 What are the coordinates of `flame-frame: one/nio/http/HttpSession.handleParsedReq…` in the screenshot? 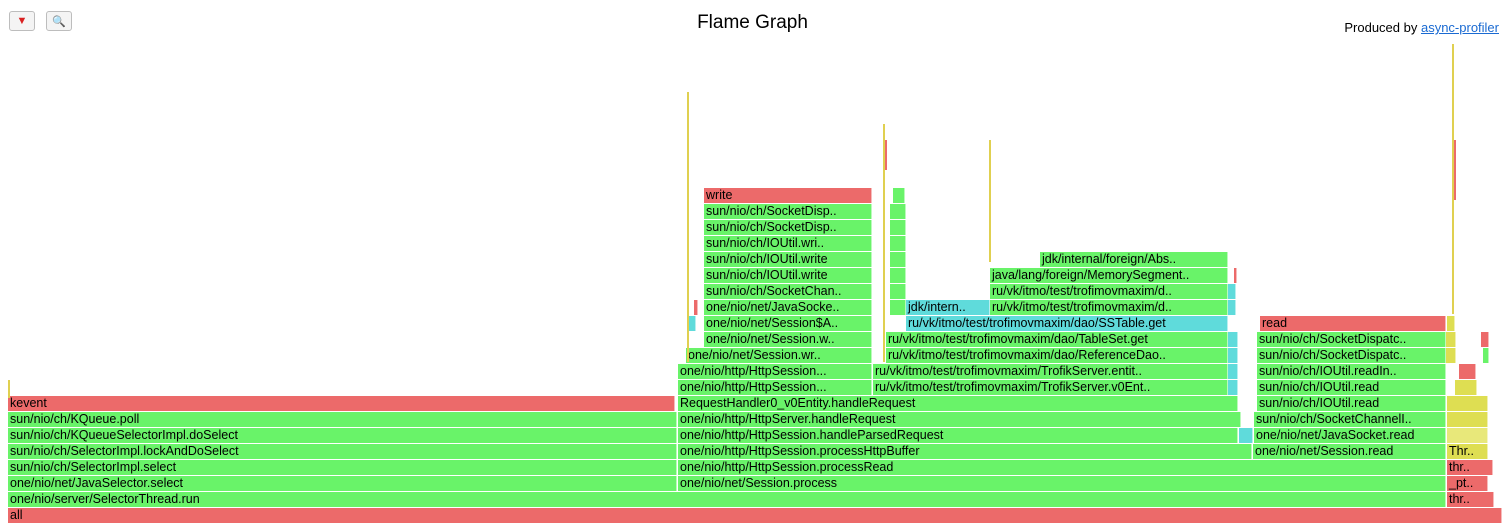 It's located at (958, 435).